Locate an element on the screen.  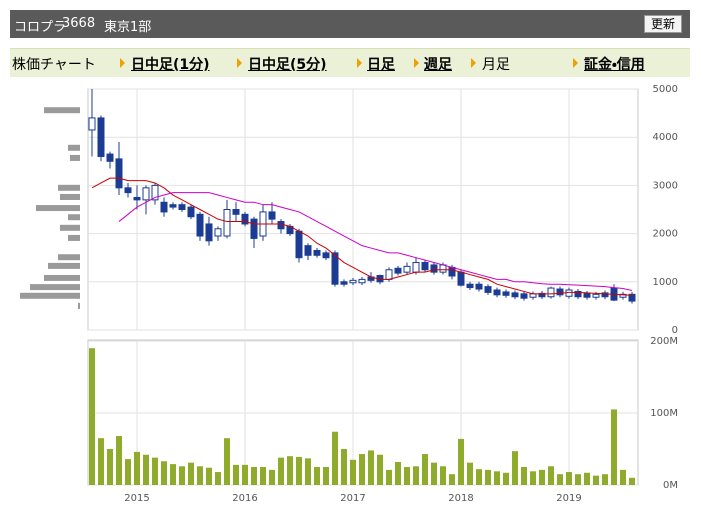
y-tick-label: 100M is located at coordinates (664, 413).